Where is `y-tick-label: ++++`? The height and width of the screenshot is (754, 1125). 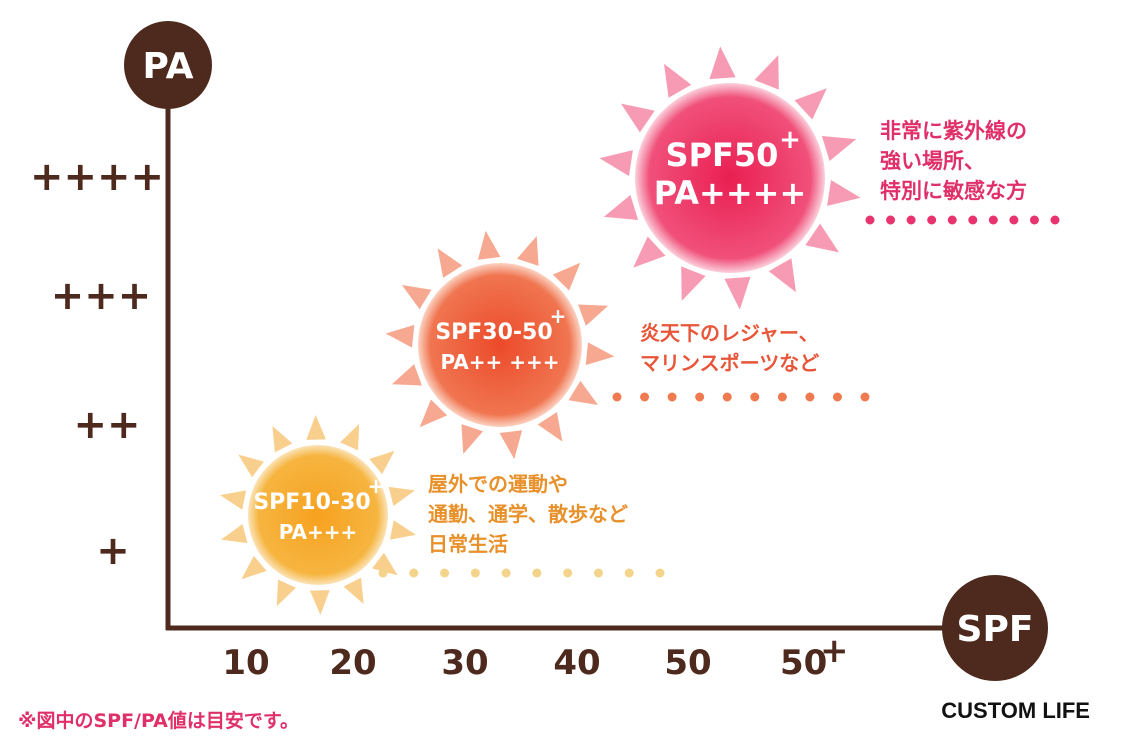
y-tick-label: ++++ is located at coordinates (97, 177).